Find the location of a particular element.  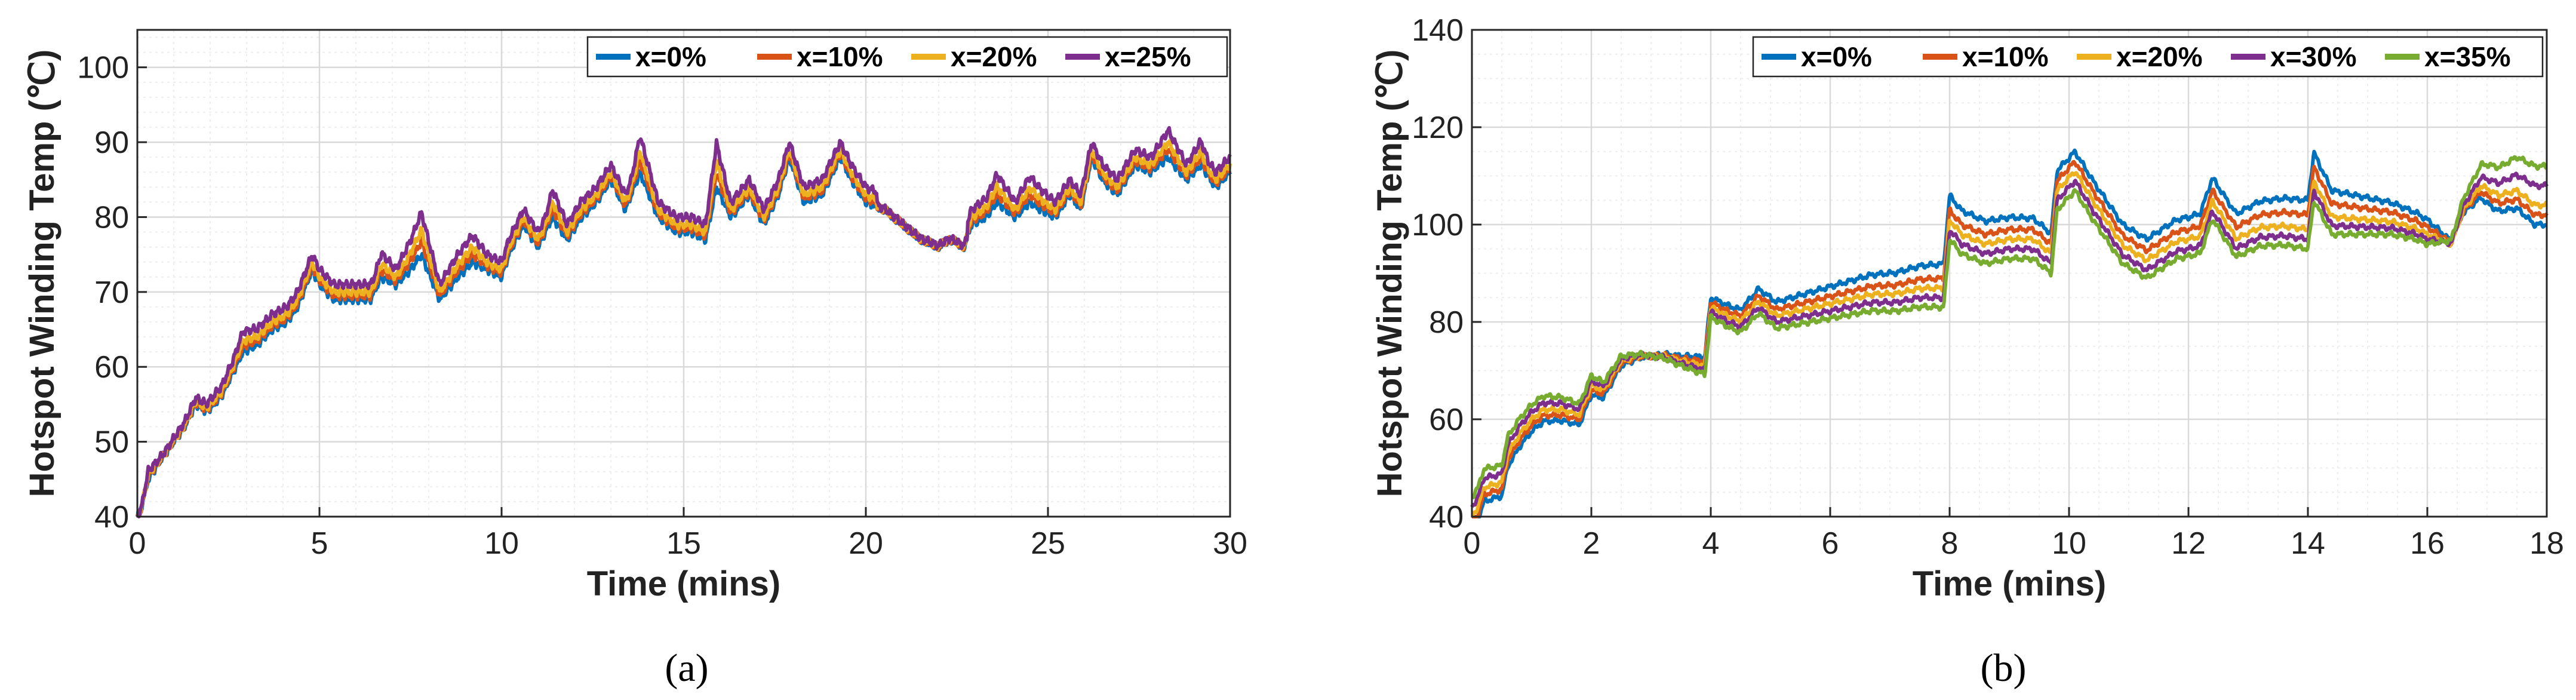

y-tick-label: 90 is located at coordinates (111, 142).